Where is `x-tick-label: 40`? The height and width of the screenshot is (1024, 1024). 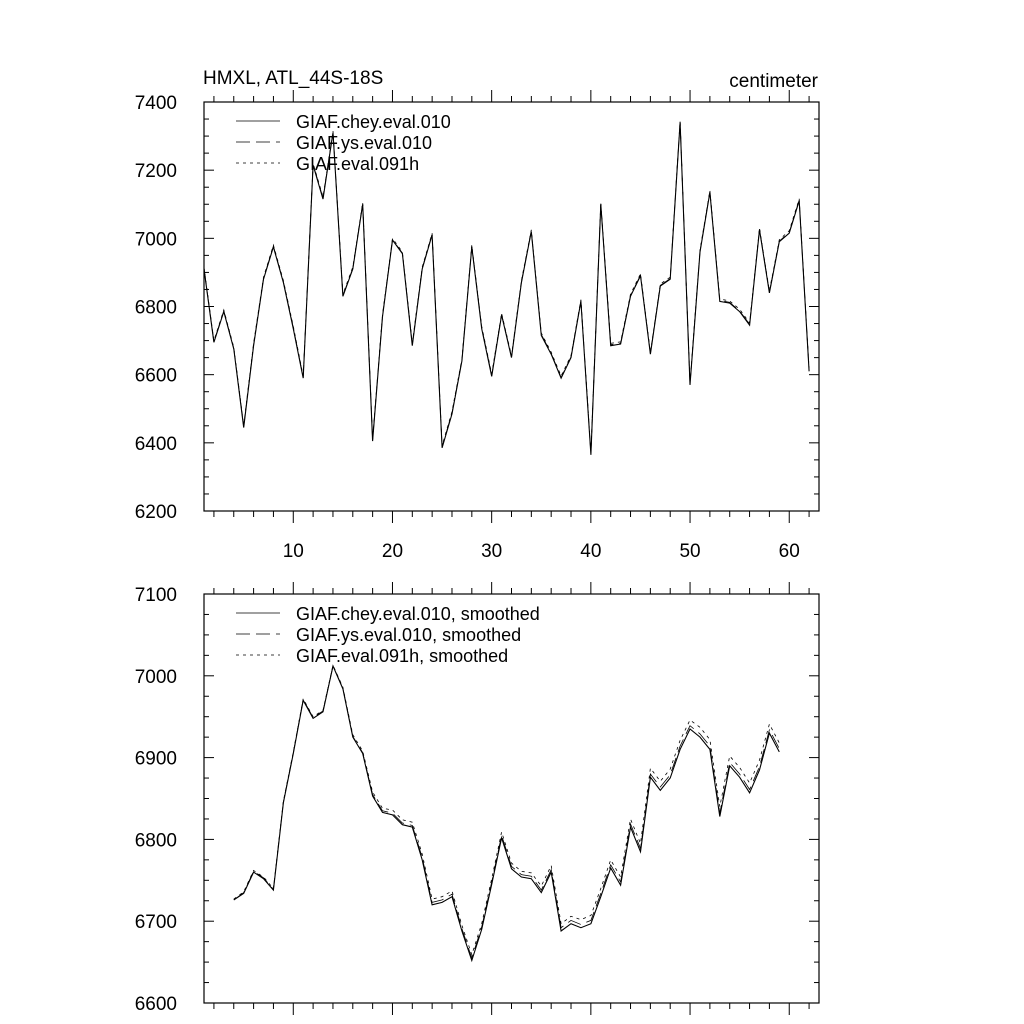 x-tick-label: 40 is located at coordinates (590, 551).